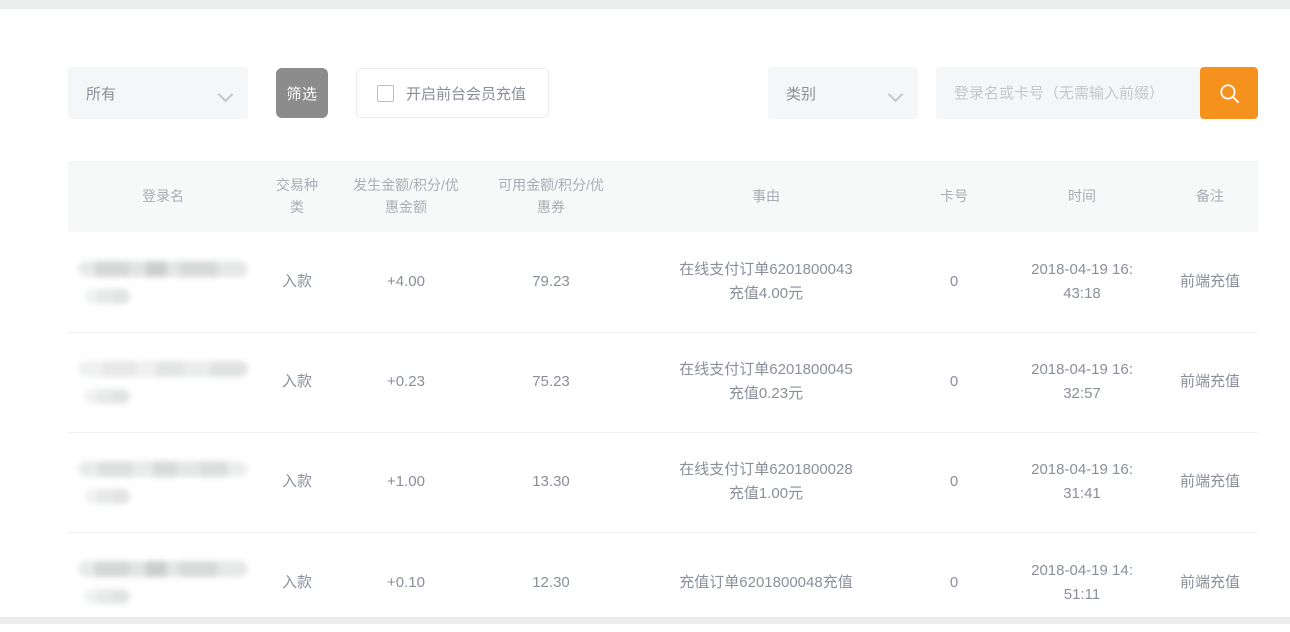 The width and height of the screenshot is (1290, 632). I want to click on cell-balance: 75.23, so click(551, 382).